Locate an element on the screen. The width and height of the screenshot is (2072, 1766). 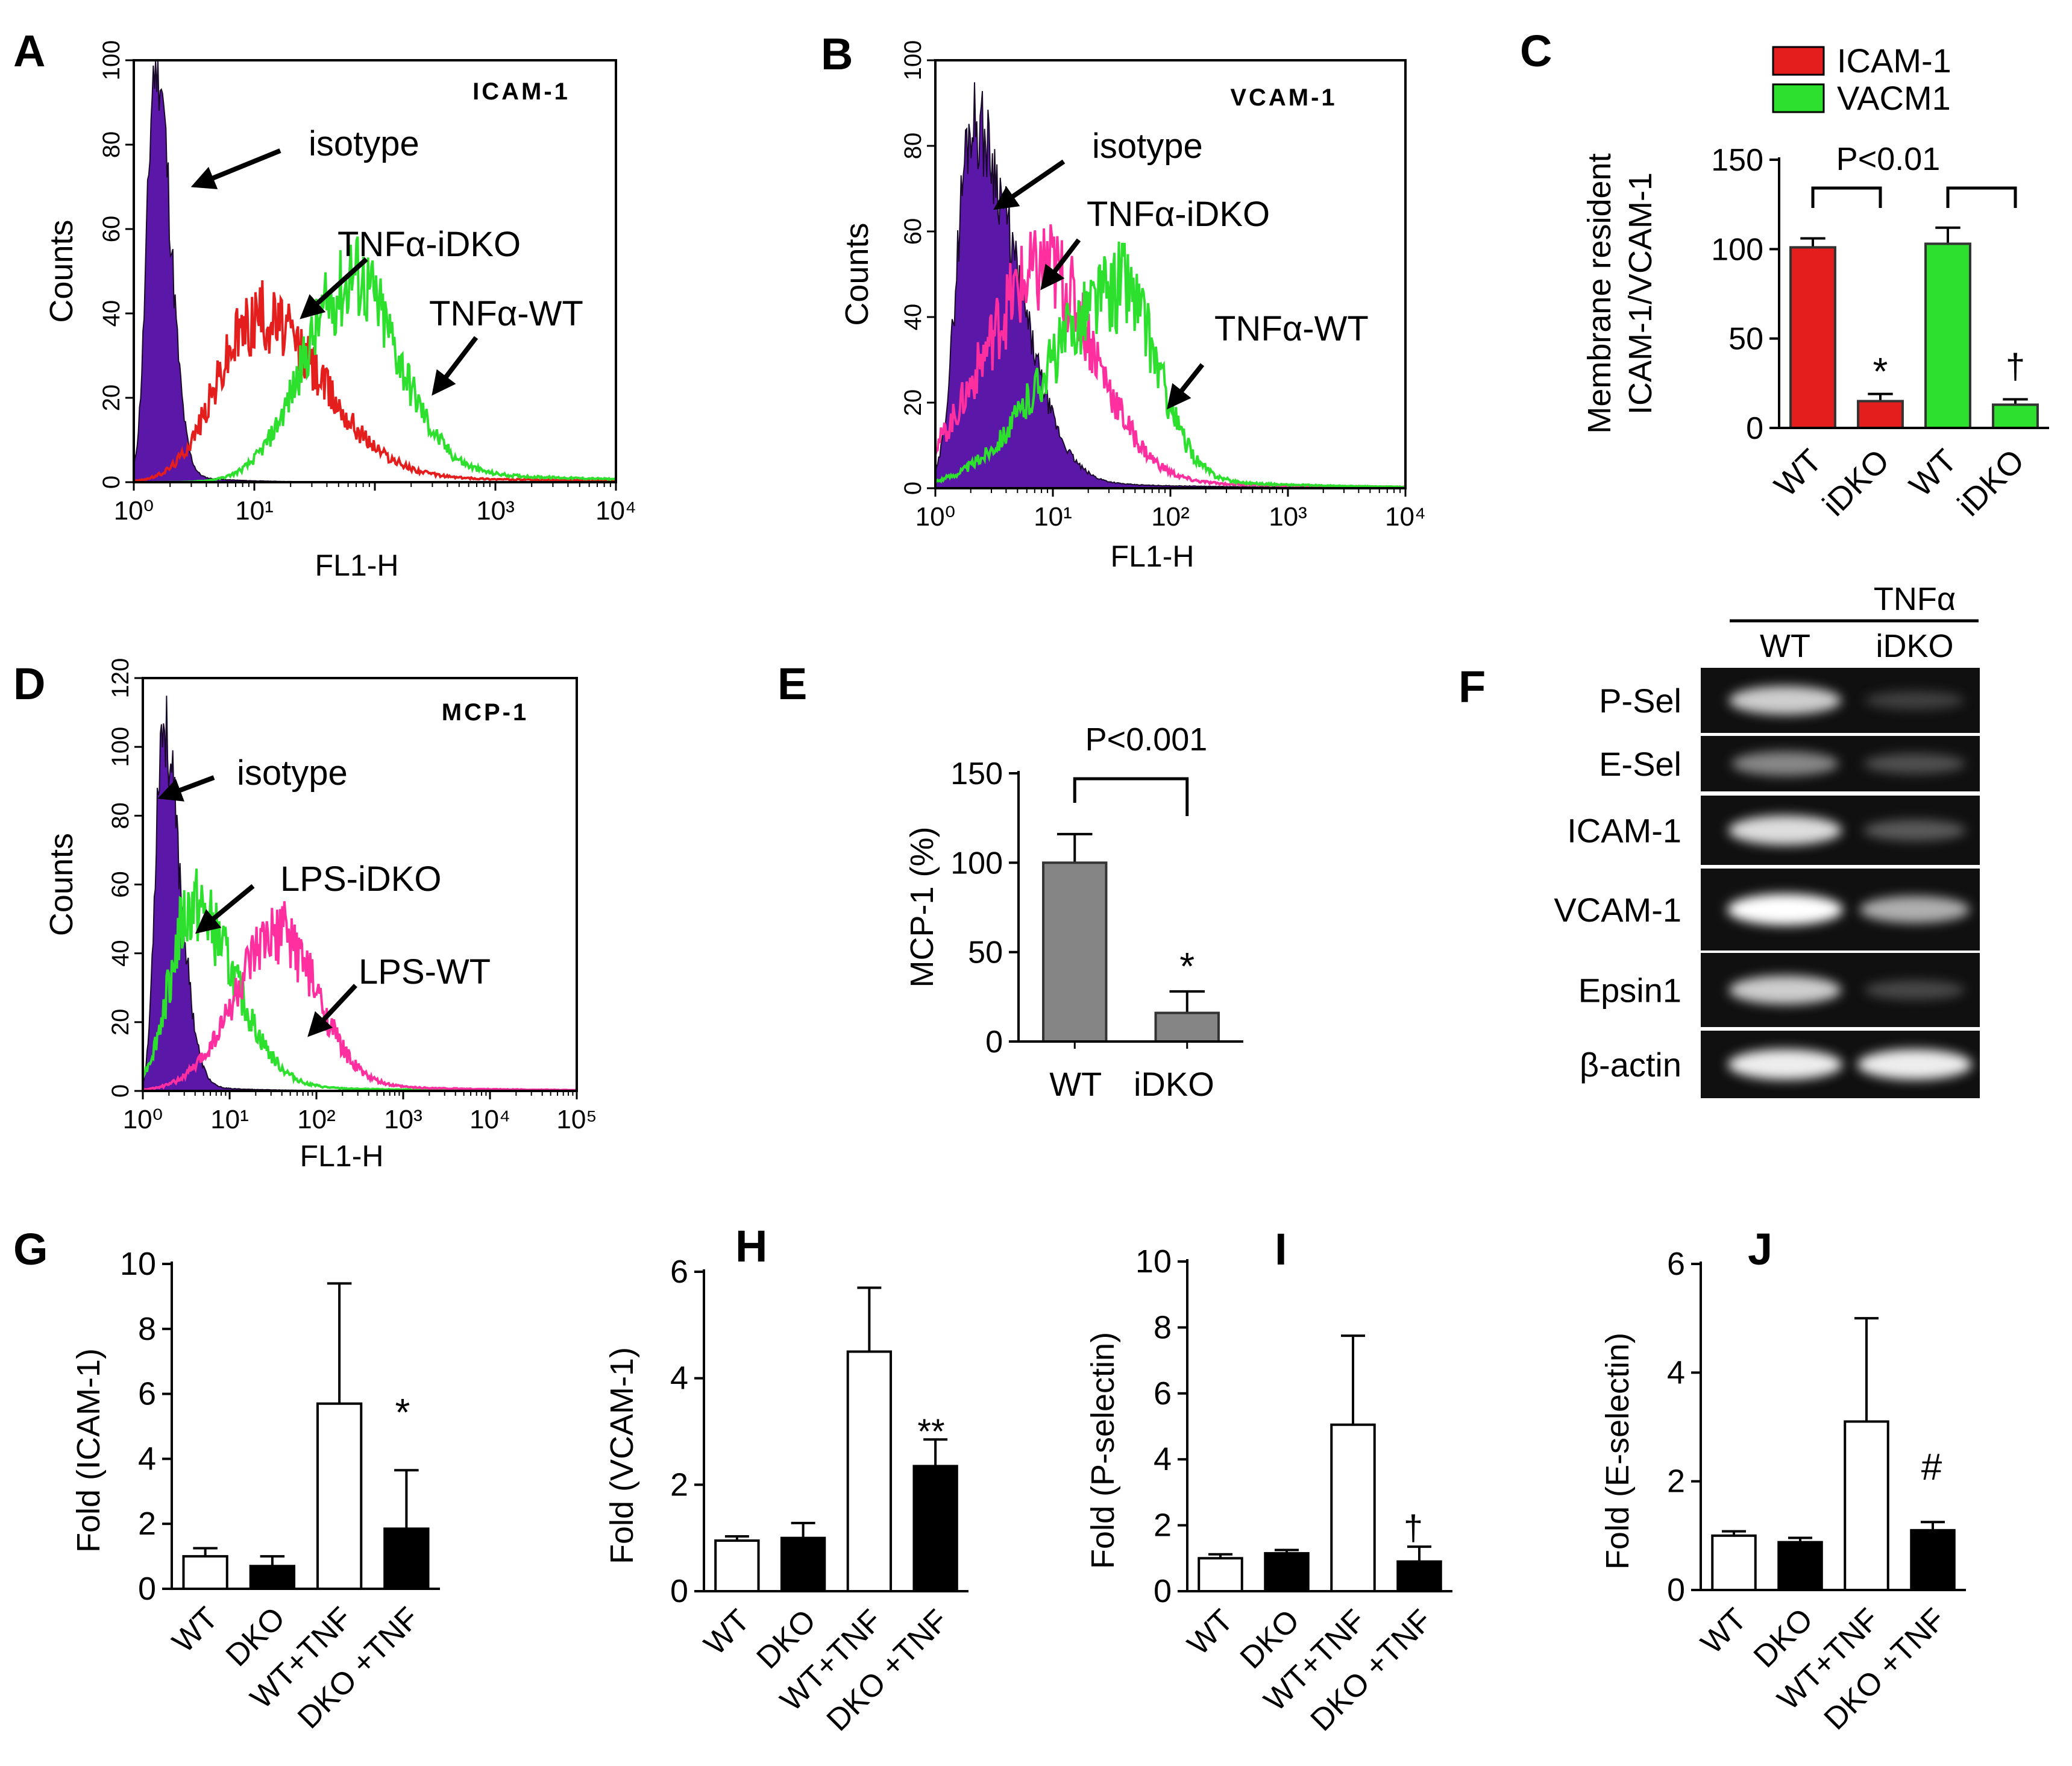
series-tnfwt-line is located at coordinates (375, 359).